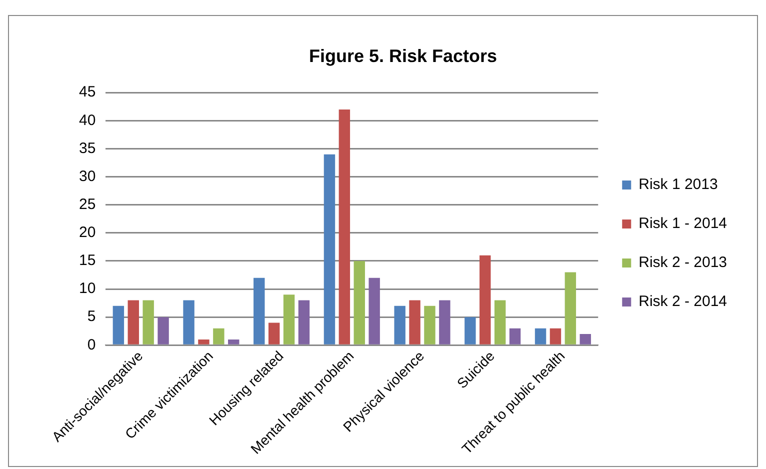  Describe the element at coordinates (403, 56) in the screenshot. I see `chart-title: Figure 5. Risk Factors` at that location.